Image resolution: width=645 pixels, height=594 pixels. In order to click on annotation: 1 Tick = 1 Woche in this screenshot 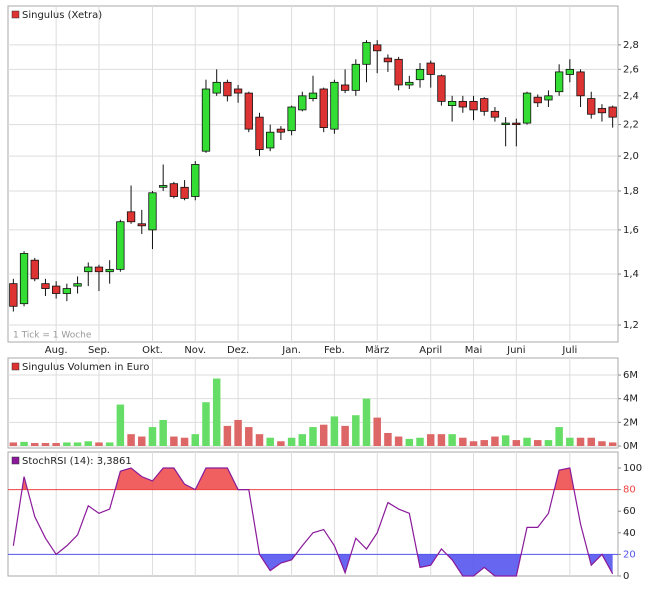, I will do `click(52, 336)`.